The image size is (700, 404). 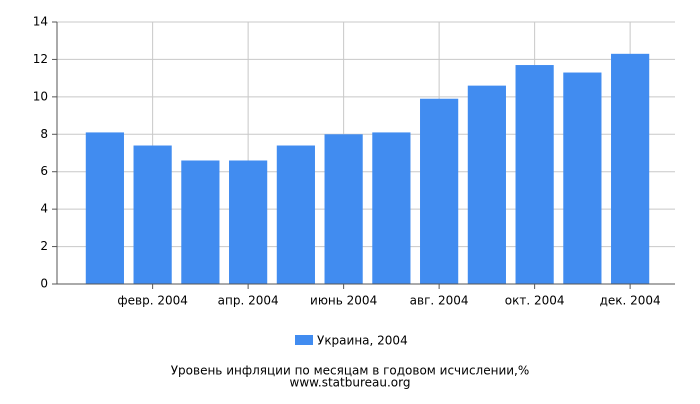 What do you see at coordinates (630, 301) in the screenshot?
I see `x-tick-label: дек. 2004` at bounding box center [630, 301].